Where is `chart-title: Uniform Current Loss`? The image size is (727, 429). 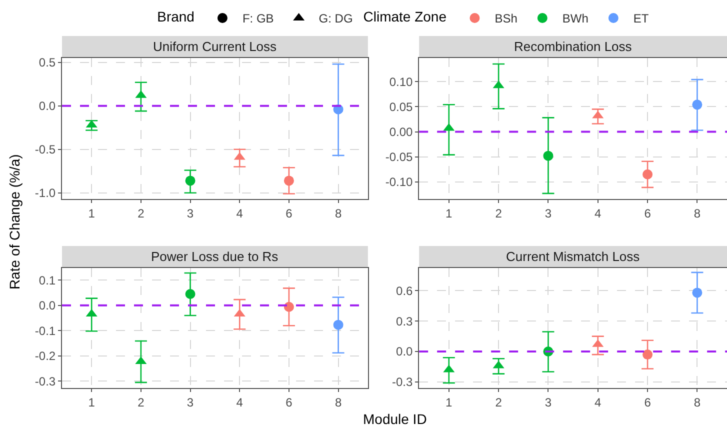 chart-title: Uniform Current Loss is located at coordinates (215, 46).